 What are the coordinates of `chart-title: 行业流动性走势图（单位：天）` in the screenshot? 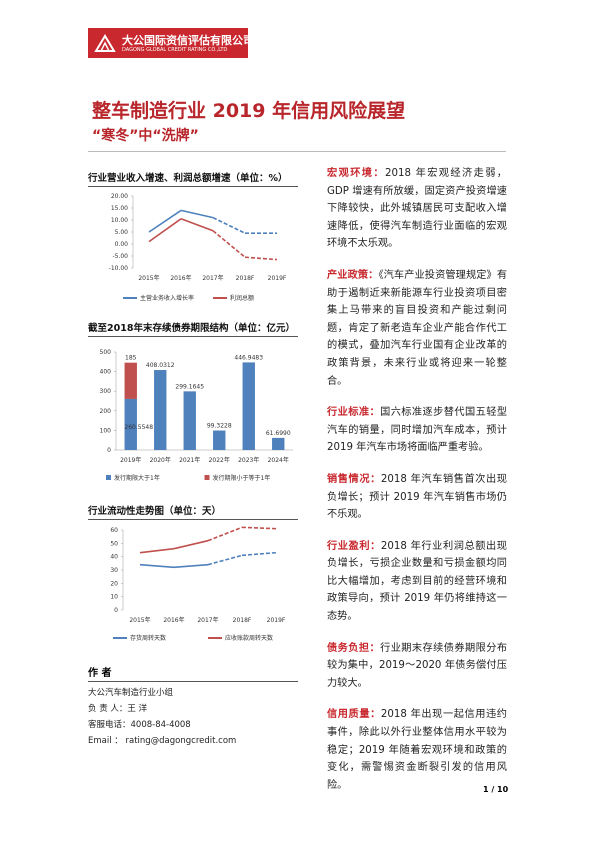 It's located at (193, 511).